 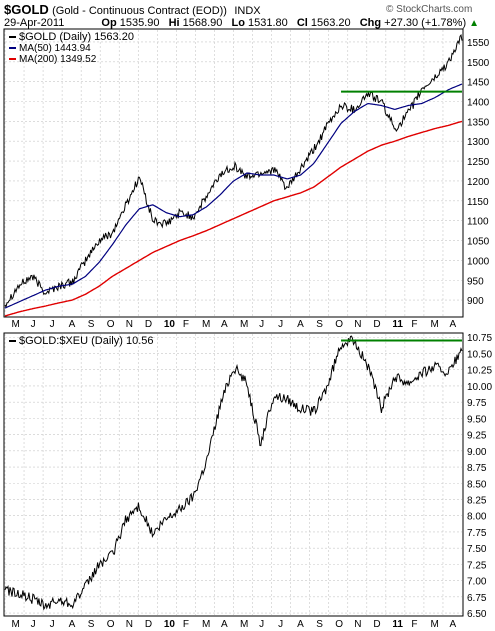 I want to click on bottom-y-tick-label: 9.00, so click(x=477, y=452).